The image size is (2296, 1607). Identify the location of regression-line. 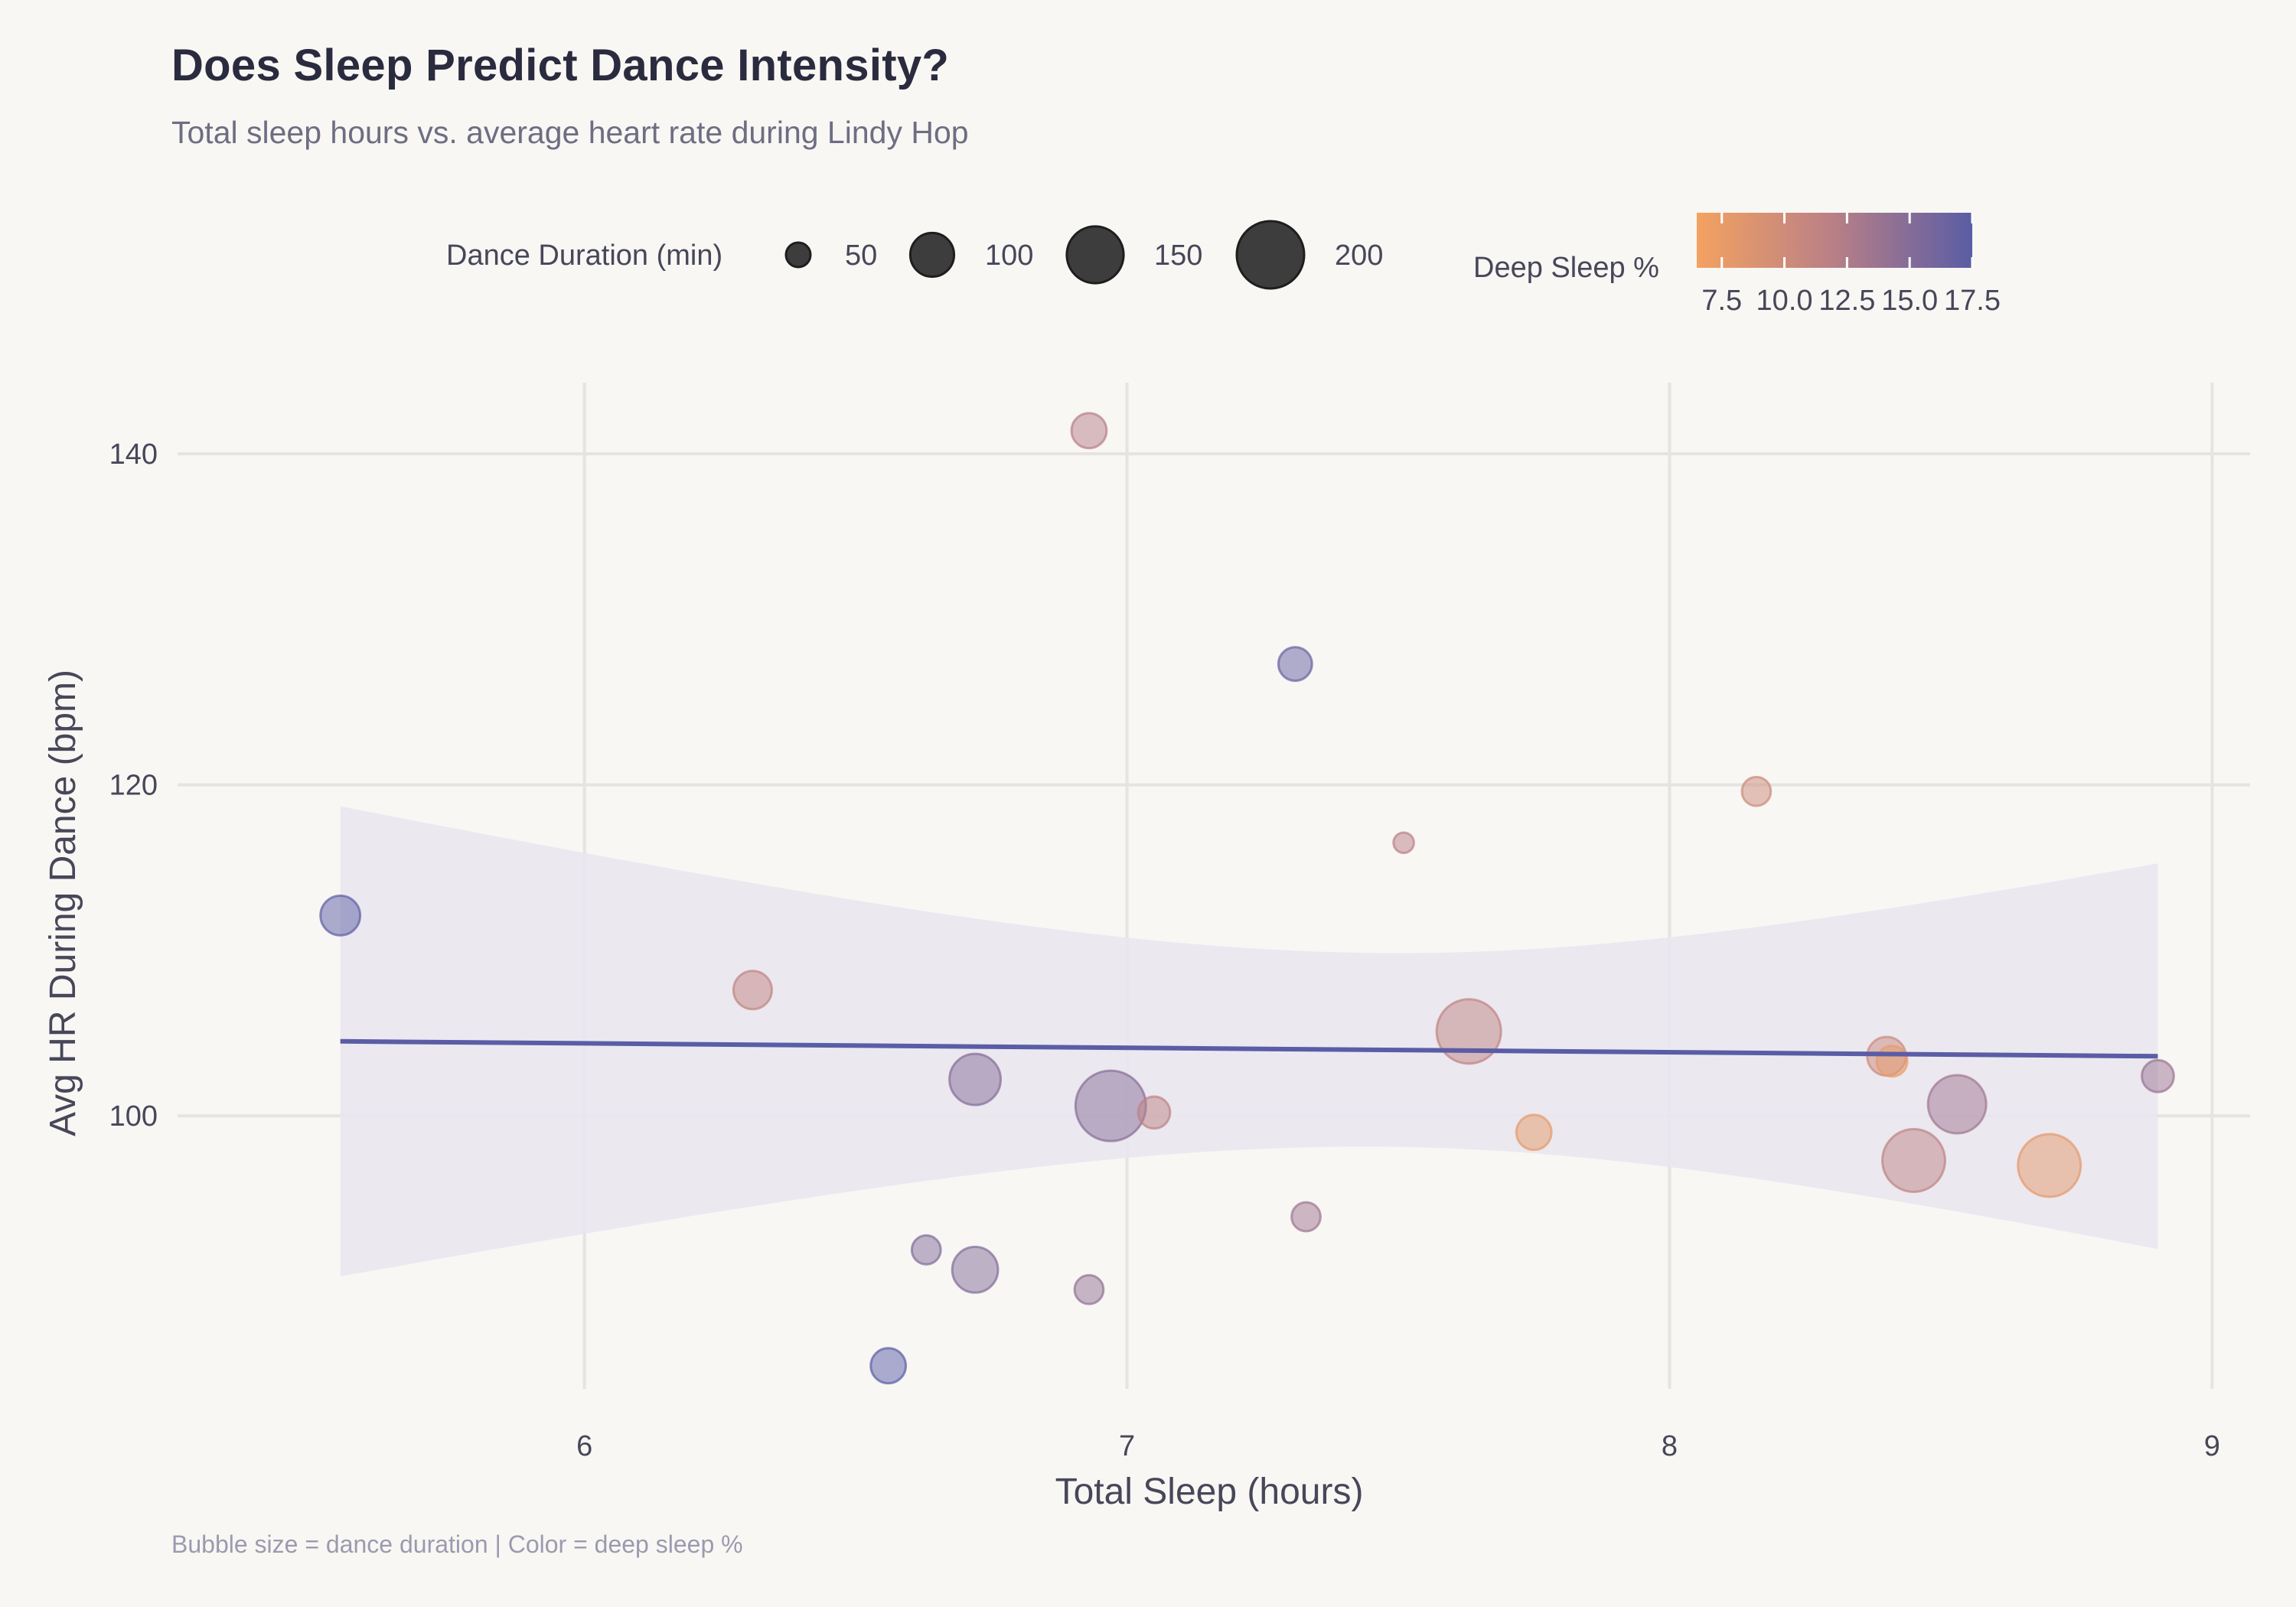
(1249, 1048).